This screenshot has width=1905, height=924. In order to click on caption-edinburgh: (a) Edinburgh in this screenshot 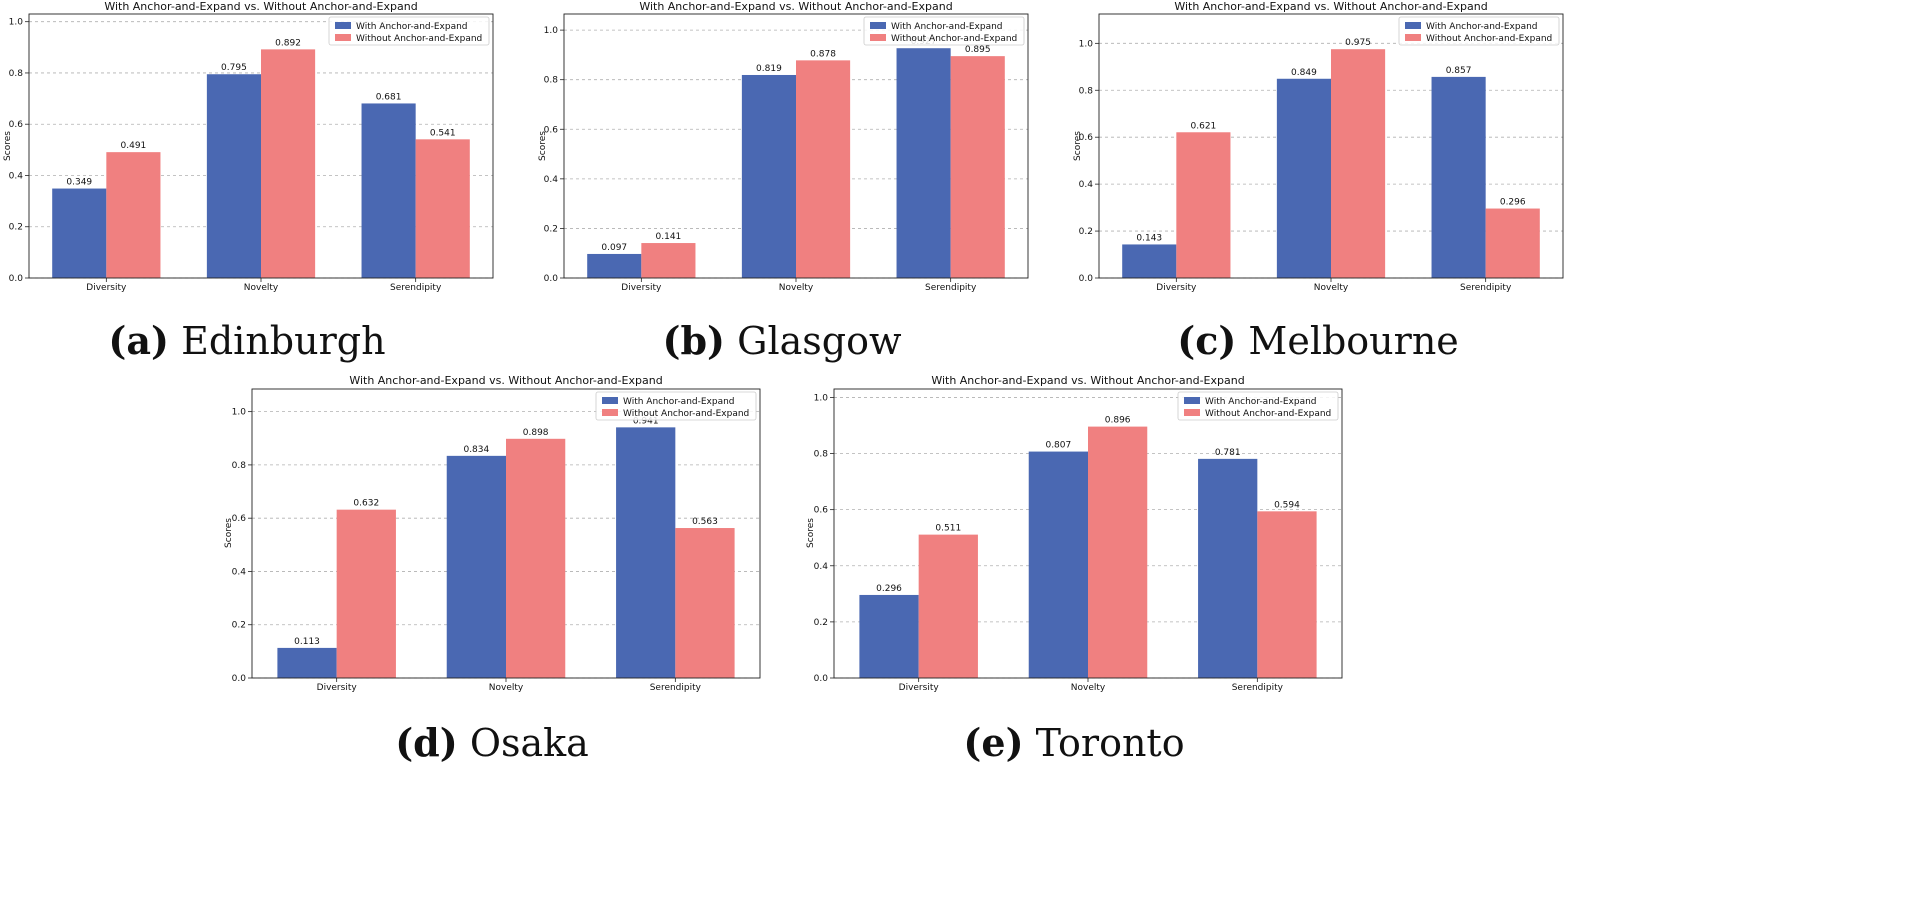, I will do `click(246, 340)`.